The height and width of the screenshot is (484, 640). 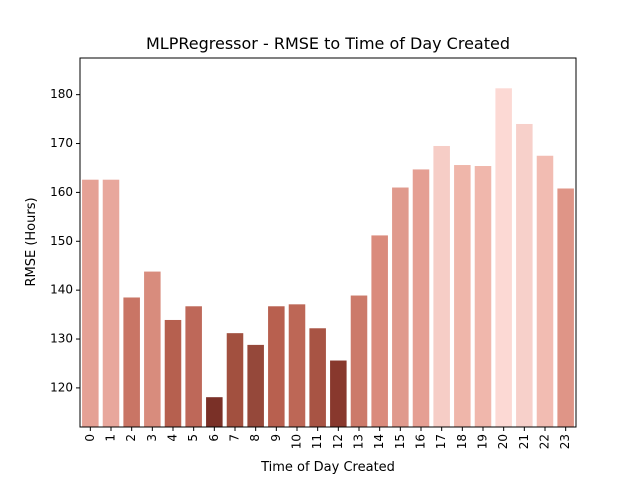 What do you see at coordinates (400, 441) in the screenshot?
I see `x-tick-label: 15` at bounding box center [400, 441].